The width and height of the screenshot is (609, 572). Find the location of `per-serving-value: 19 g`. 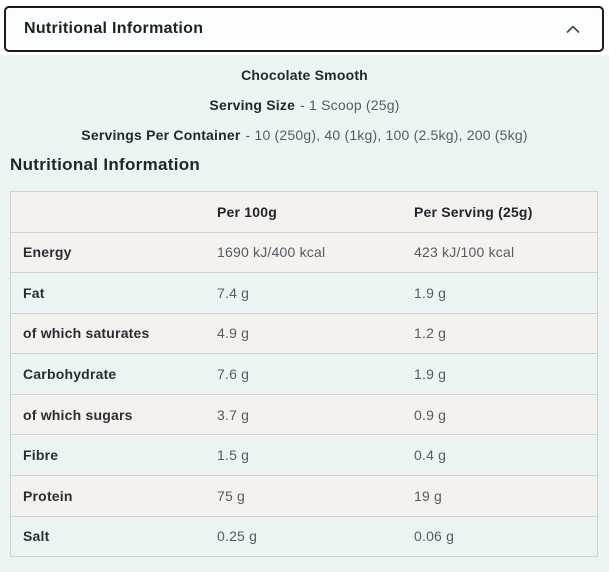

per-serving-value: 19 g is located at coordinates (428, 495).